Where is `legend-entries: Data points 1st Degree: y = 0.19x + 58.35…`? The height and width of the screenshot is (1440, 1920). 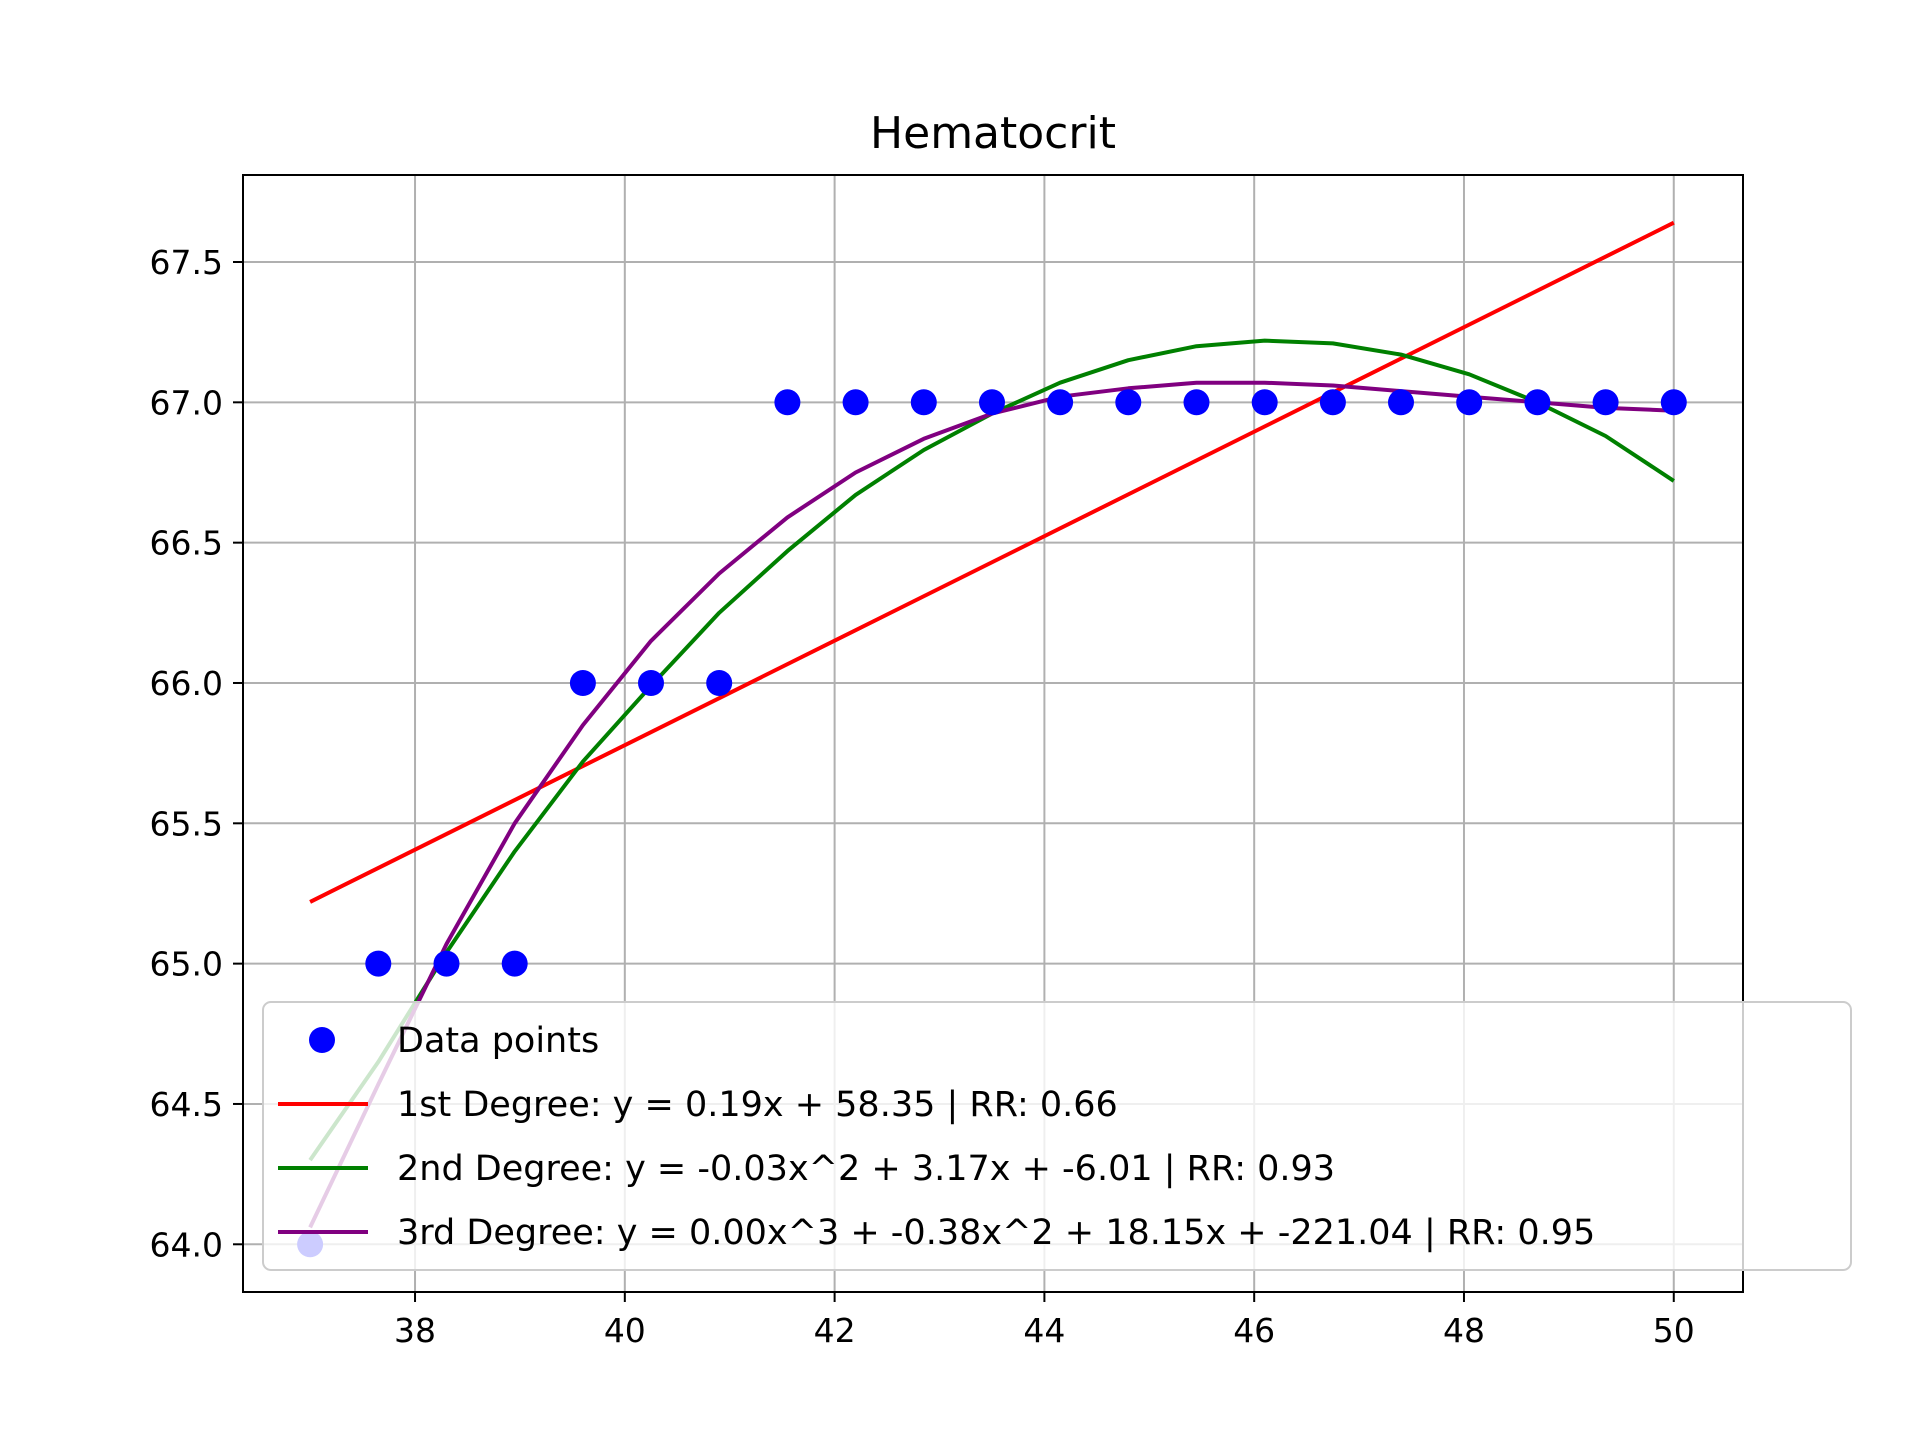
legend-entries: Data points 1st Degree: y = 0.19x + 58.35… is located at coordinates (936, 1137).